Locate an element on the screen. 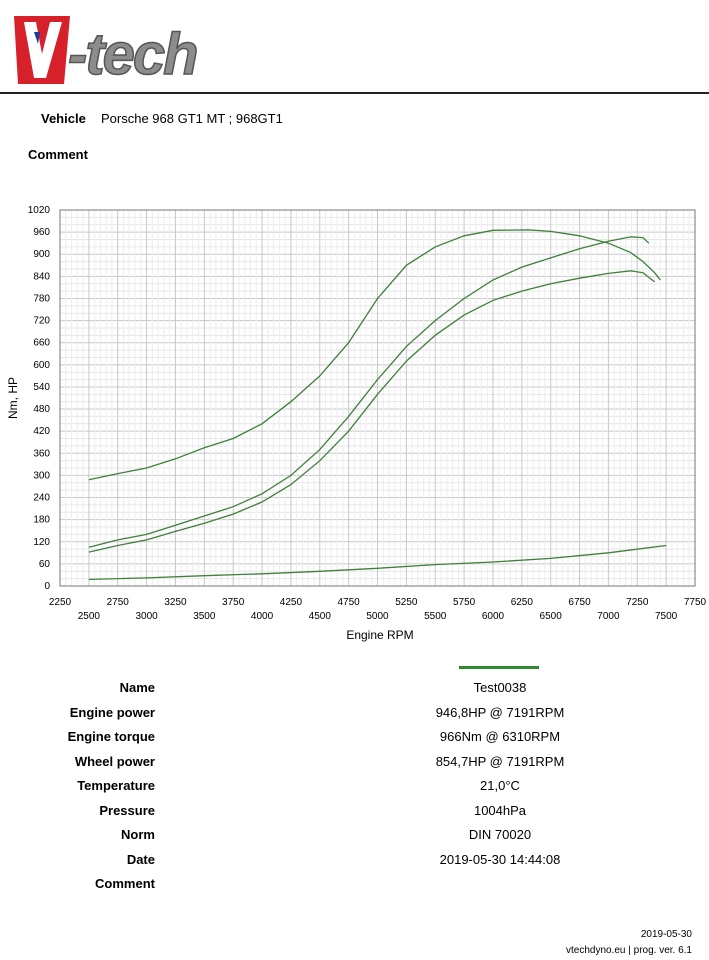 Image resolution: width=709 pixels, height=960 pixels. y-tick-label: 120 is located at coordinates (41, 542).